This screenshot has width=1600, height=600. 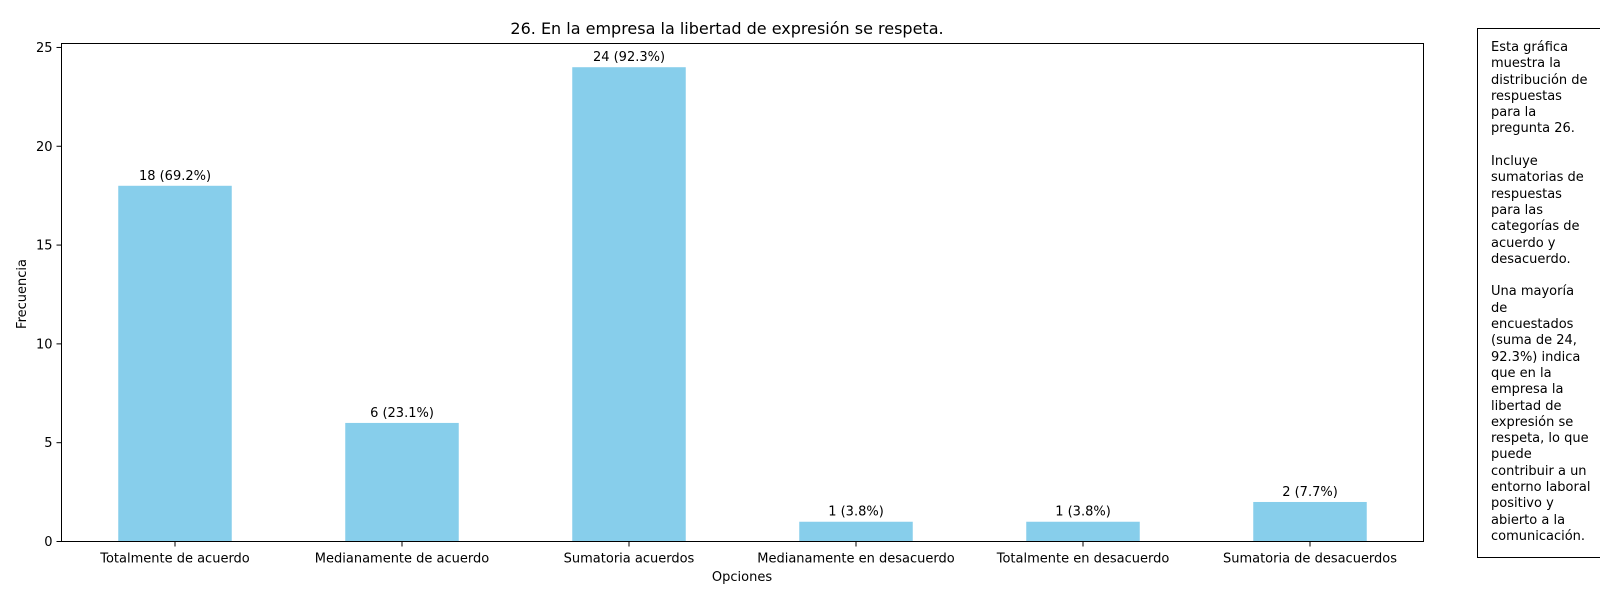 I want to click on x-tick-label: Medianamente en desacuerdo, so click(x=855, y=559).